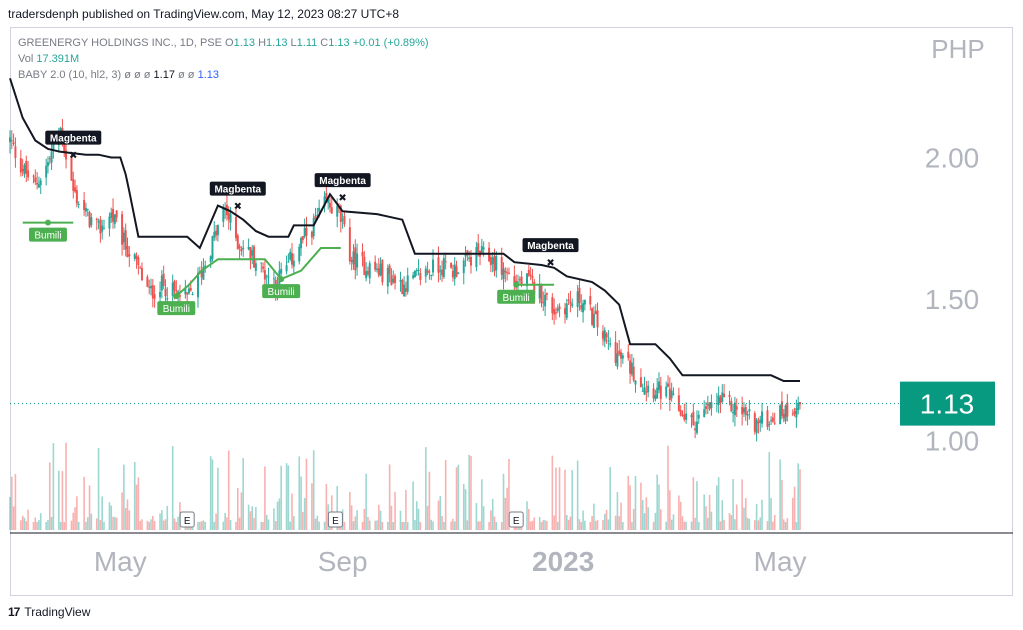  Describe the element at coordinates (187, 521) in the screenshot. I see `earnings-marker-label: E` at that location.